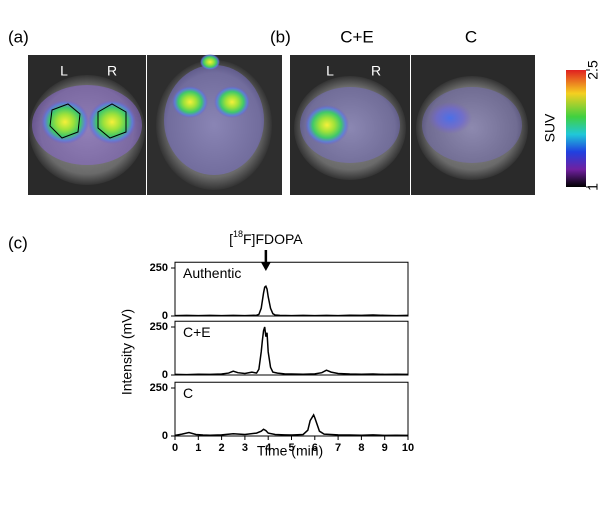 Image resolution: width=600 pixels, height=505 pixels. I want to click on trace-label: Authentic, so click(212, 273).